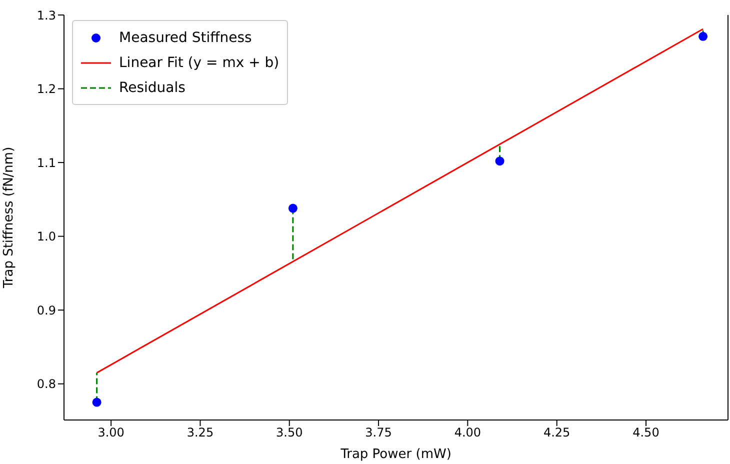  I want to click on x-tick-label: 3.25, so click(200, 433).